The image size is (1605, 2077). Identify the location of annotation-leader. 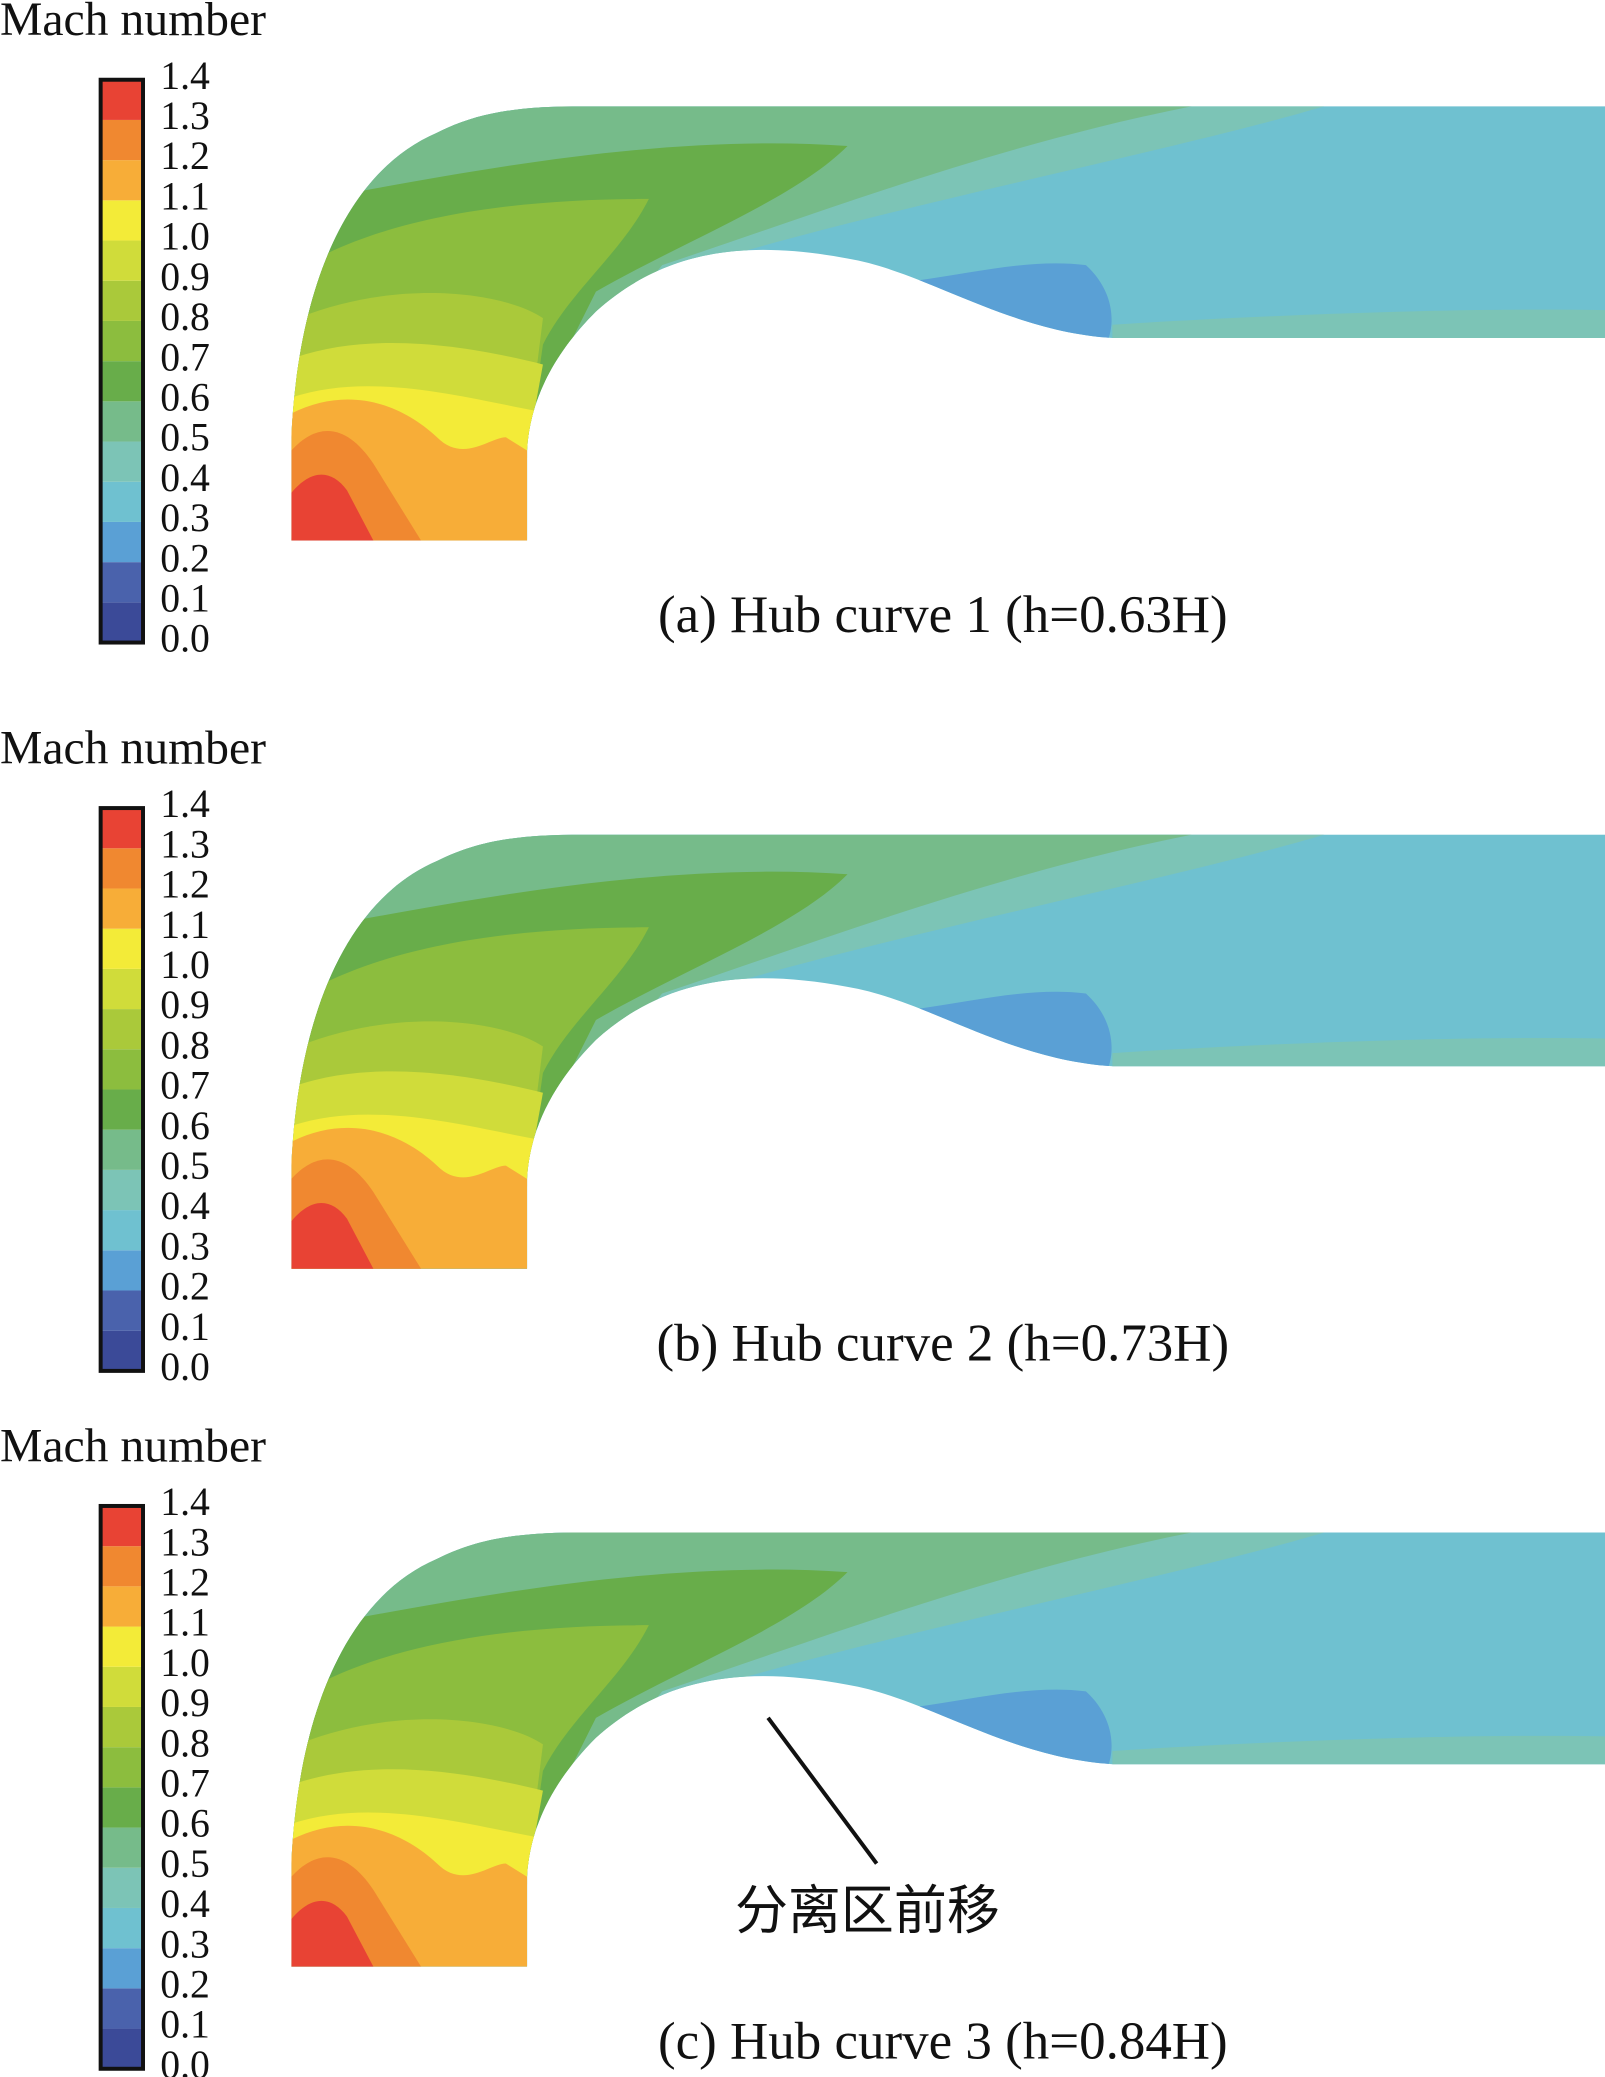
(822, 1790).